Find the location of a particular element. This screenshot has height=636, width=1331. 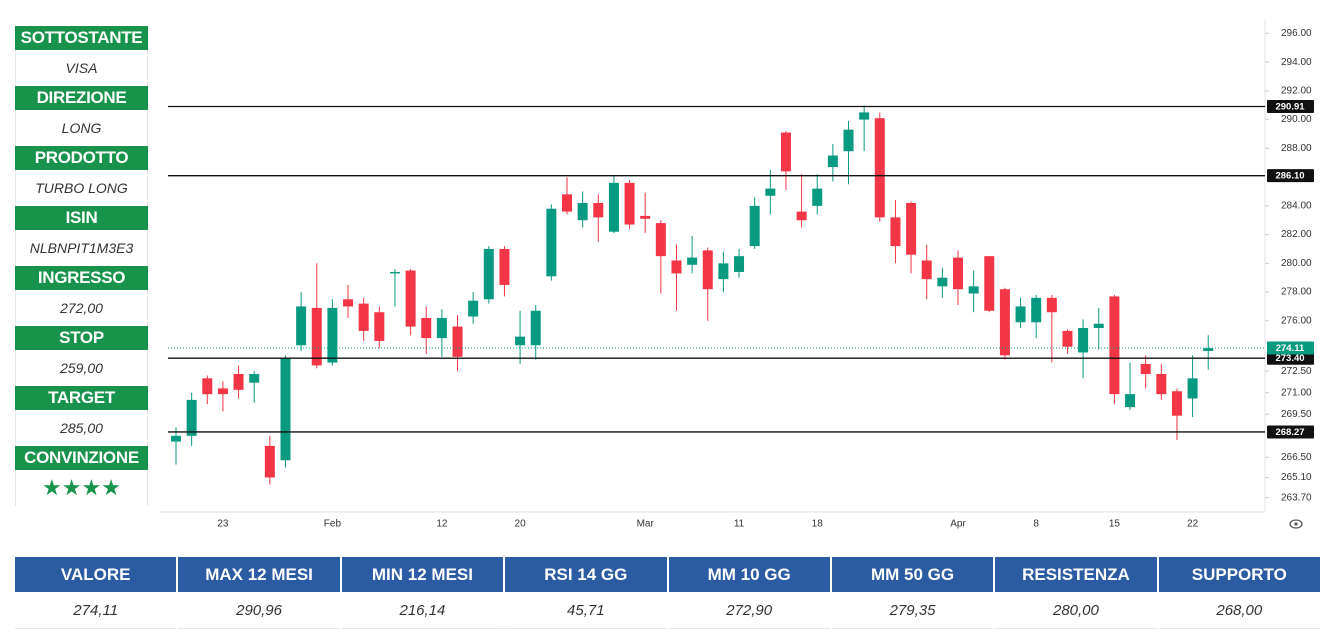

table-value: 290,96 is located at coordinates (259, 611).